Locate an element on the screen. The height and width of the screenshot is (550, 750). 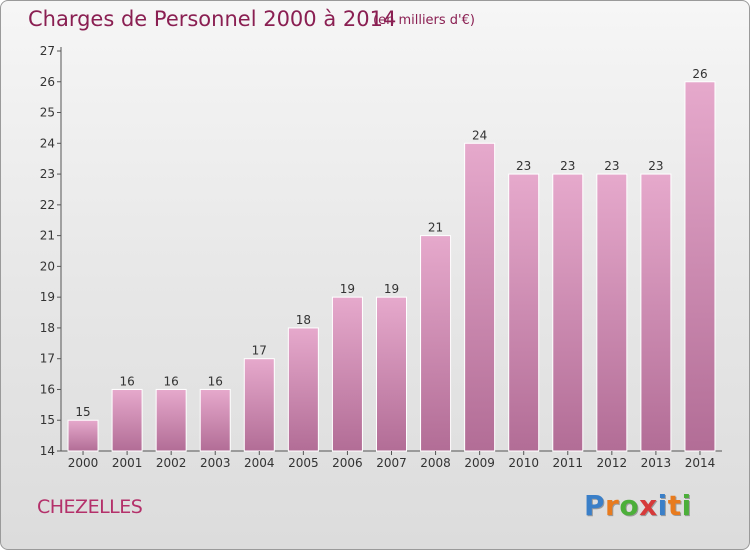
logo-letter: x is located at coordinates (648, 505).